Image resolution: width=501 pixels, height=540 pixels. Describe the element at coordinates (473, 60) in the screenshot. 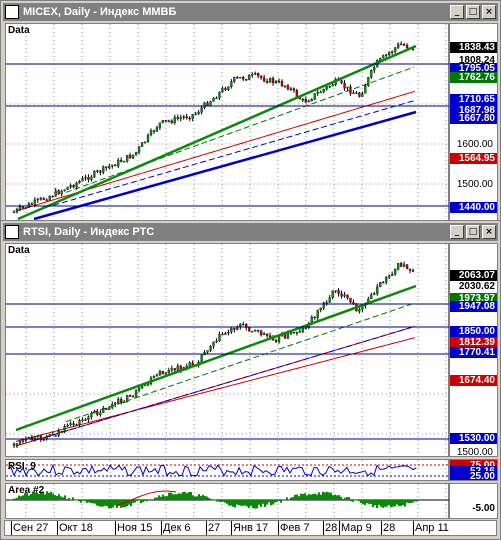

I see `price-tag: 1808.24` at that location.